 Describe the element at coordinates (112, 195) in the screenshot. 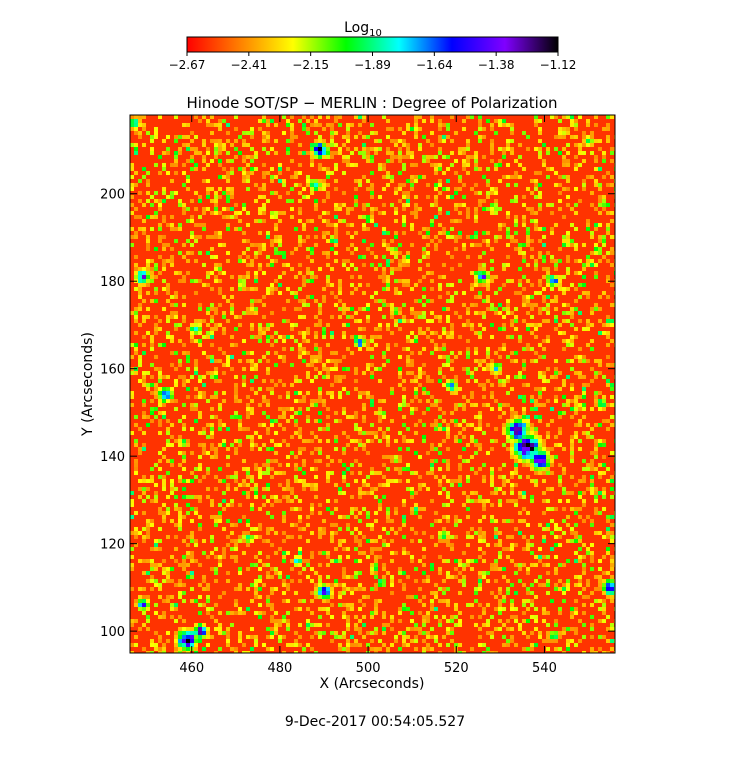

I see `y-tick-label: 200` at that location.